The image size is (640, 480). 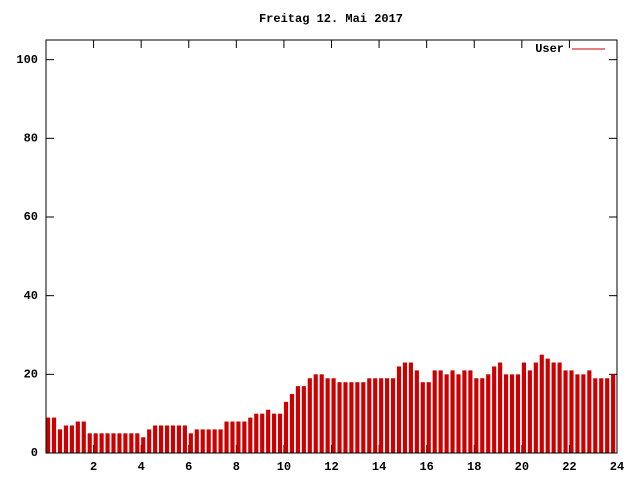 I want to click on x-tick-label: 20, so click(x=522, y=467).